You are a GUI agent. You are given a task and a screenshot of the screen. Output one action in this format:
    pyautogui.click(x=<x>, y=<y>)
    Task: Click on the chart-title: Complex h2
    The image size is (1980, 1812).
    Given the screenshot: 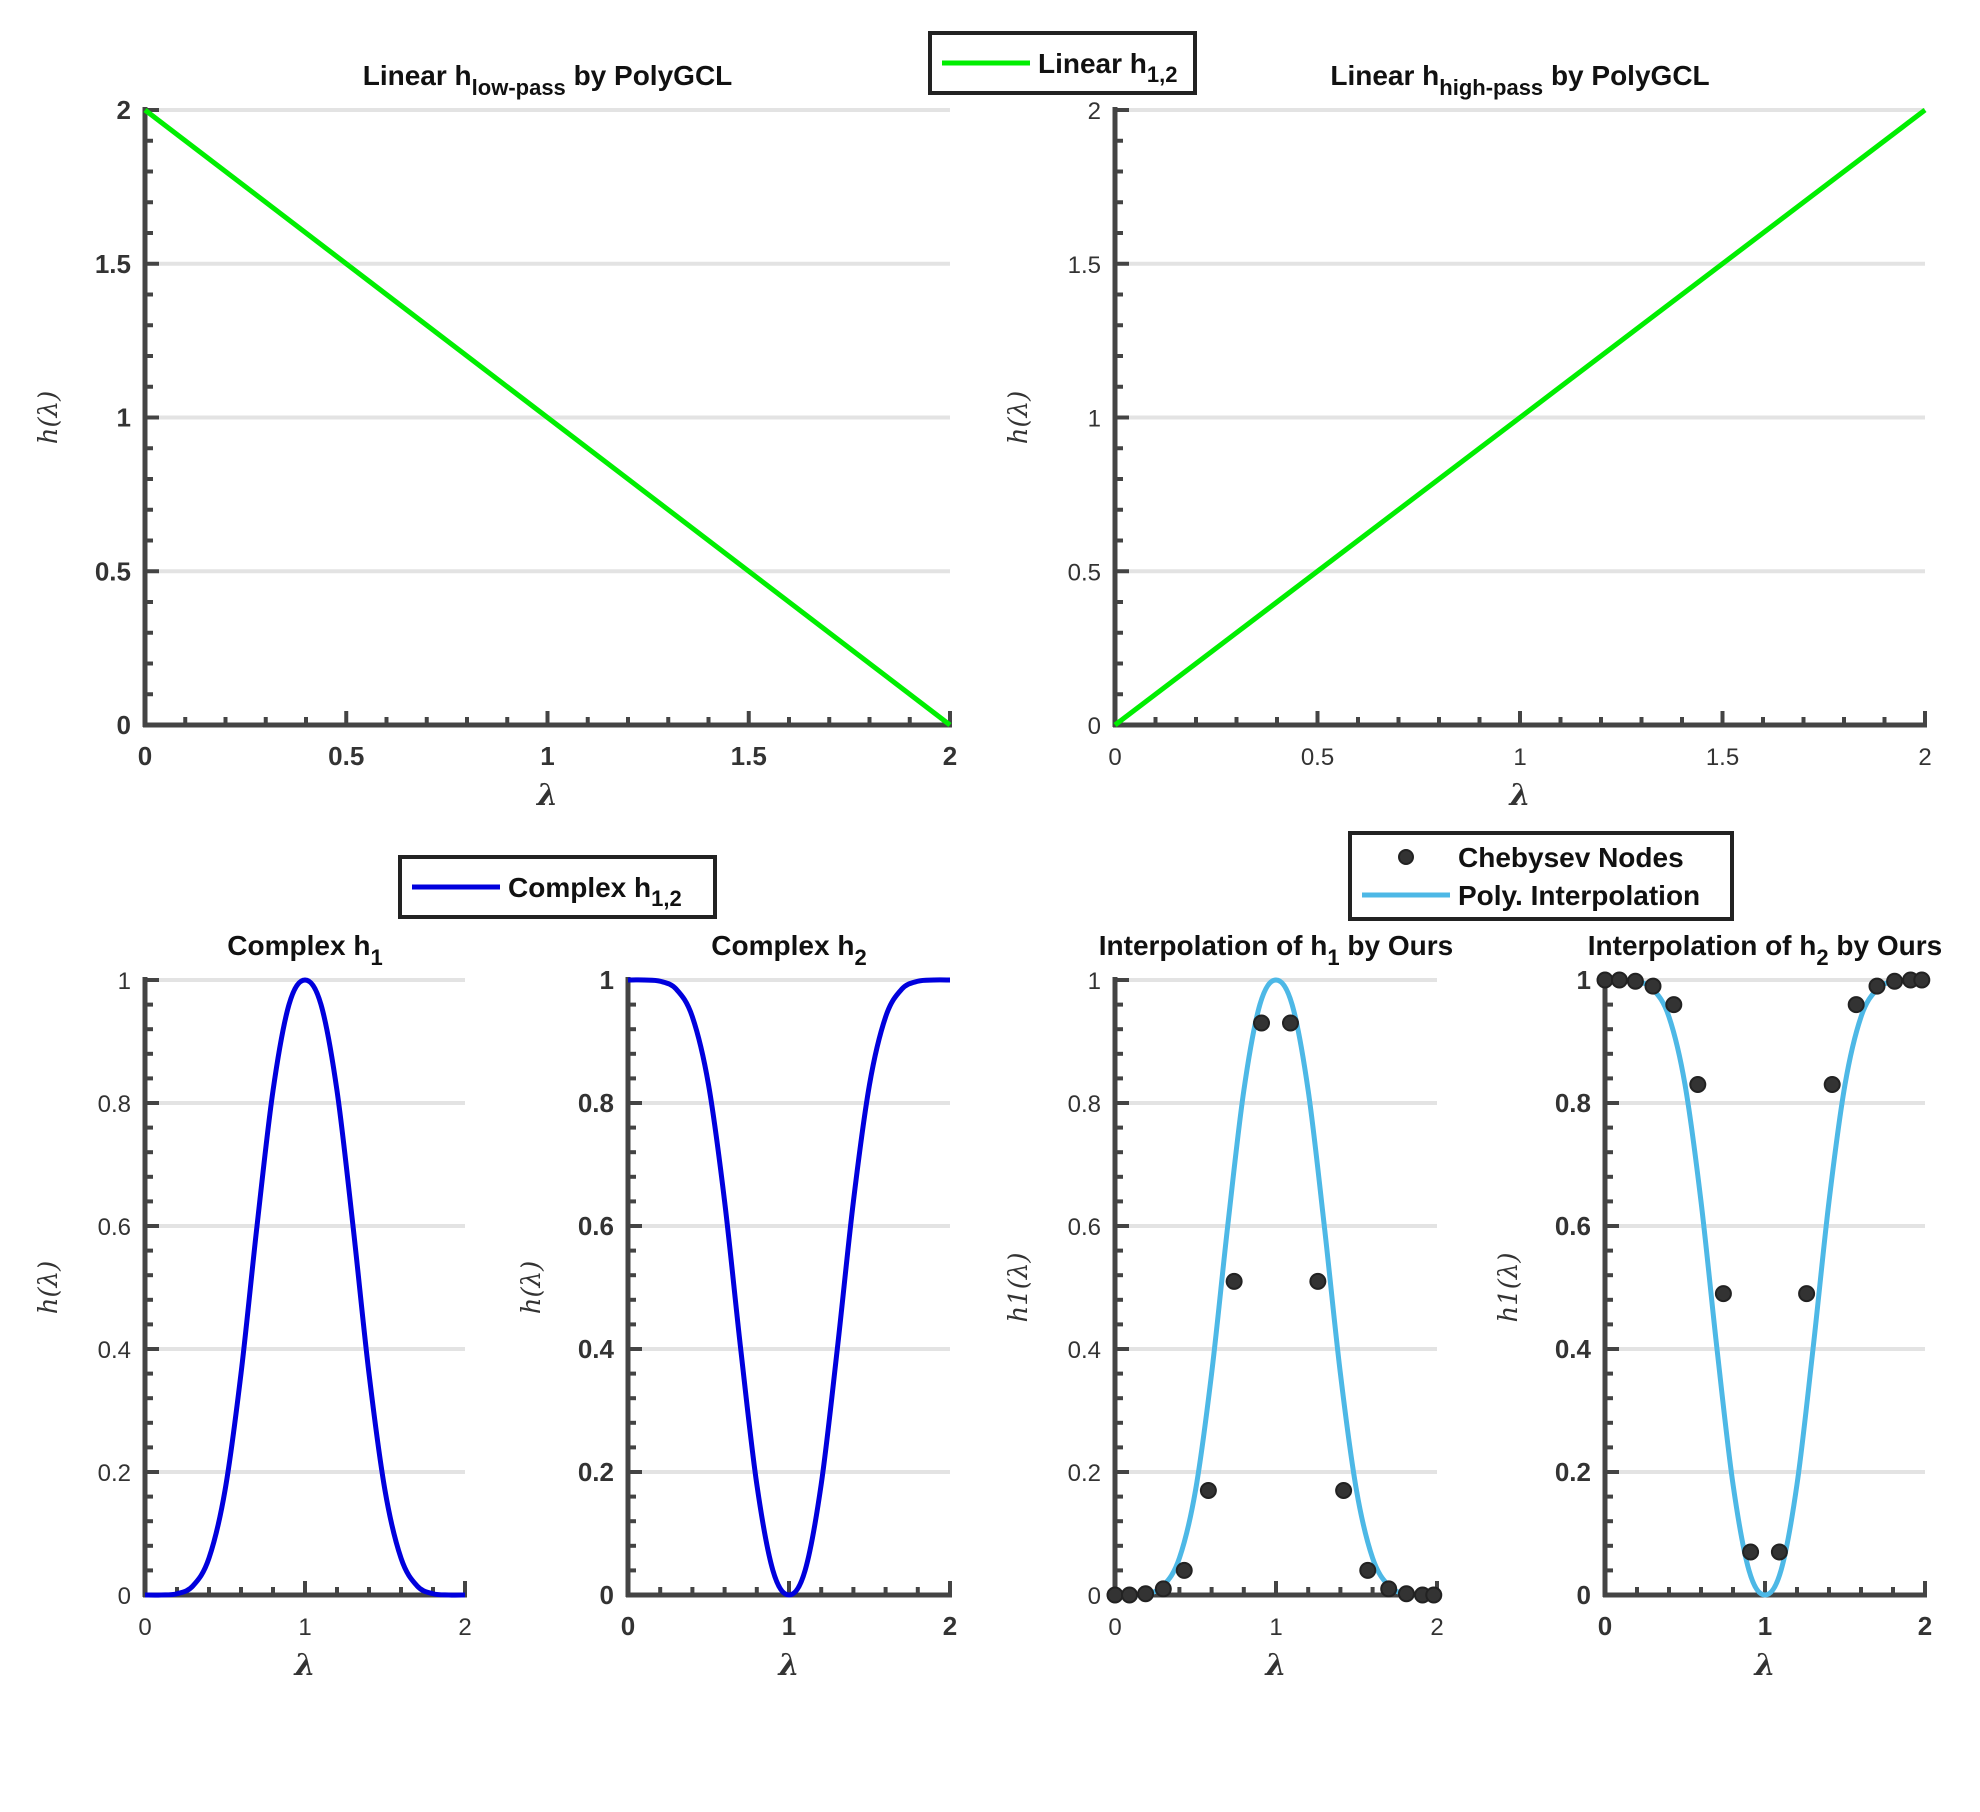 What is the action you would take?
    pyautogui.click(x=788, y=950)
    